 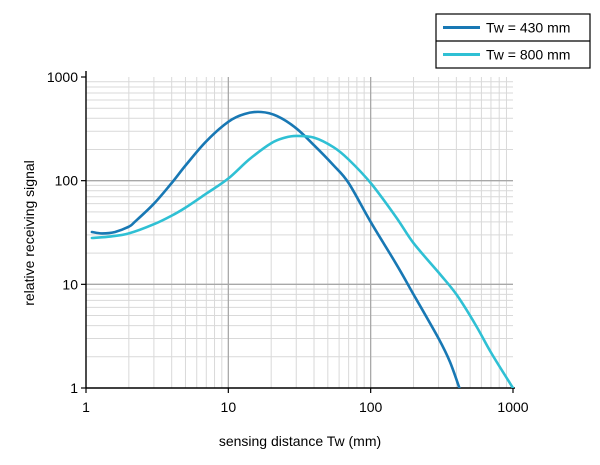 What do you see at coordinates (371, 407) in the screenshot?
I see `x-tick-label: 100` at bounding box center [371, 407].